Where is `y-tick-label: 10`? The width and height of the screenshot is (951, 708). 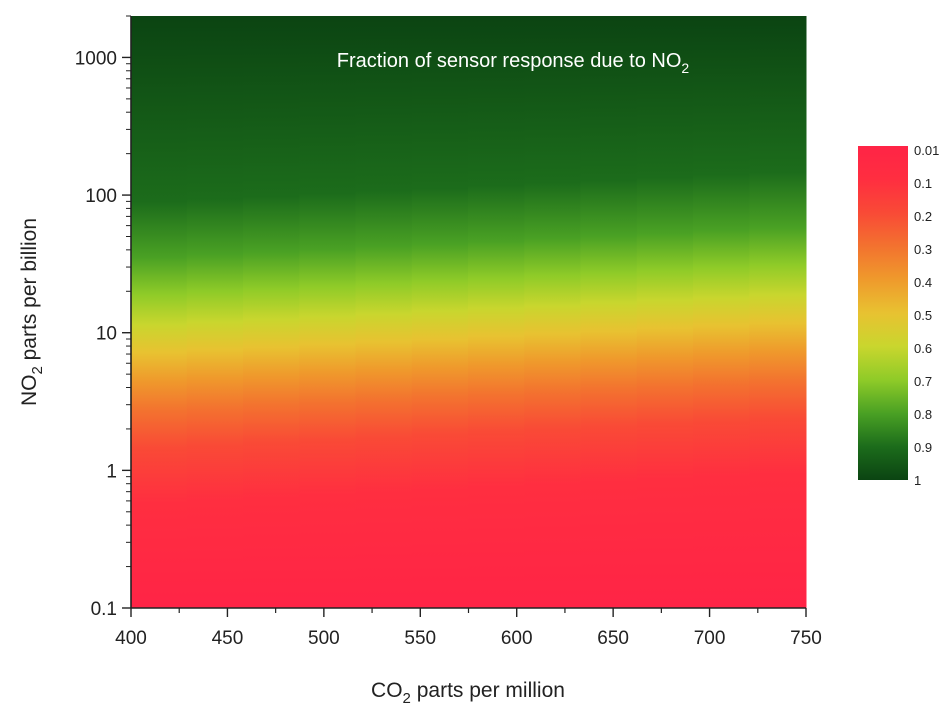 y-tick-label: 10 is located at coordinates (106, 334).